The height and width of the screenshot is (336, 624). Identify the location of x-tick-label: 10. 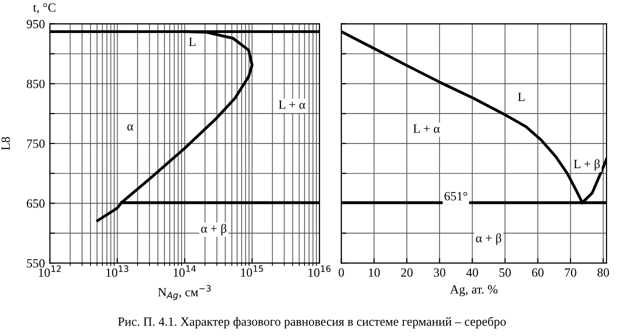
(374, 272).